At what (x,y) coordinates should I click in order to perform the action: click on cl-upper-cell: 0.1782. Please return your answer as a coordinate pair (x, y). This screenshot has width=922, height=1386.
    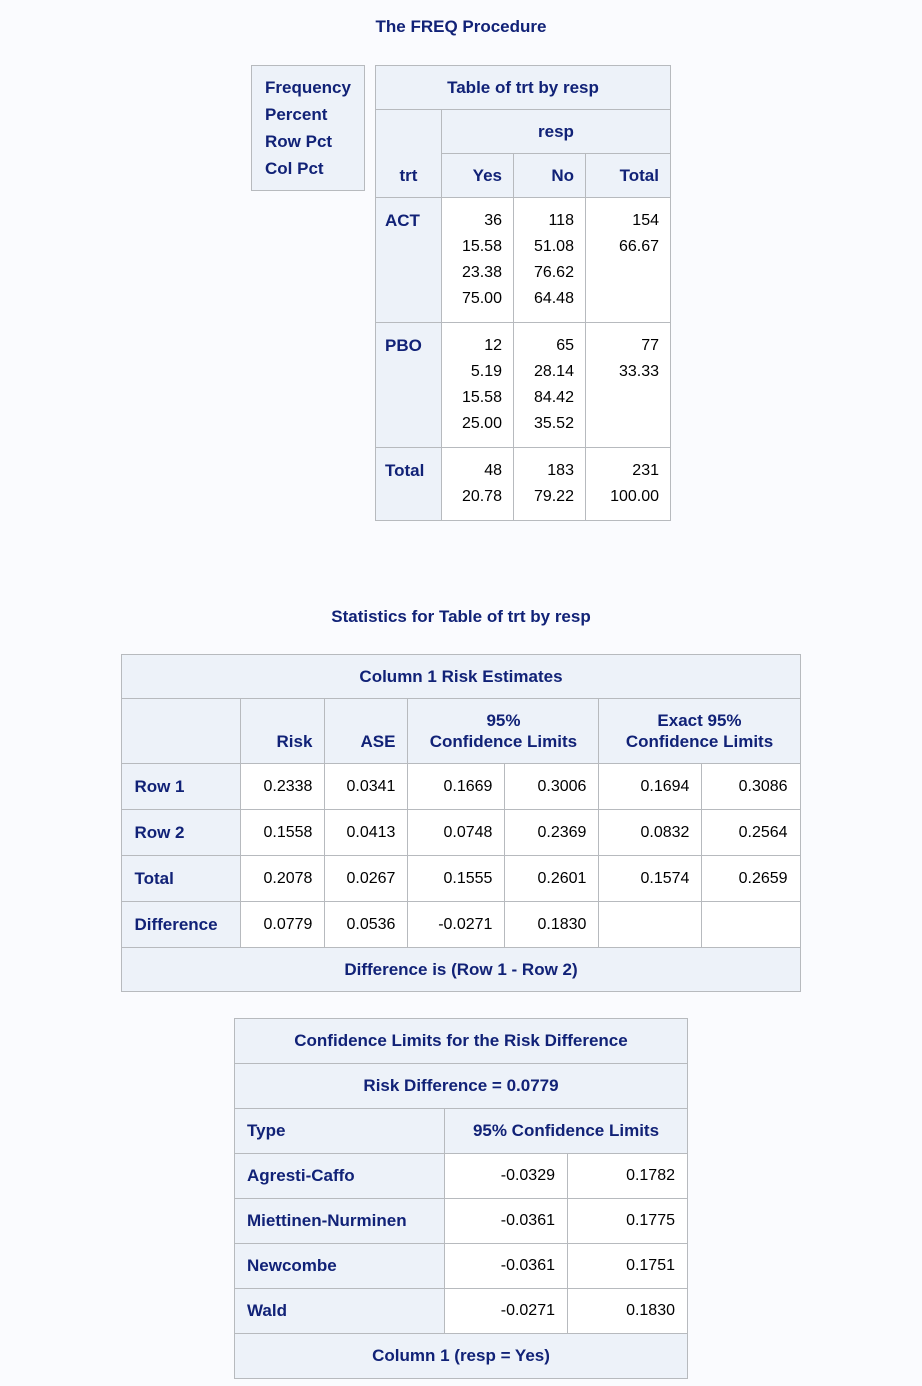
    Looking at the image, I should click on (627, 1176).